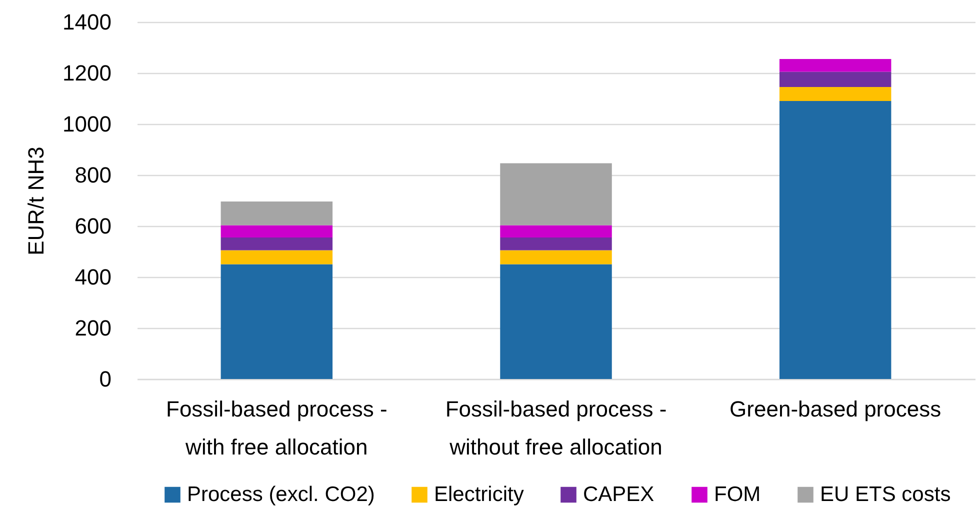  What do you see at coordinates (737, 494) in the screenshot?
I see `legend-label: FOM` at bounding box center [737, 494].